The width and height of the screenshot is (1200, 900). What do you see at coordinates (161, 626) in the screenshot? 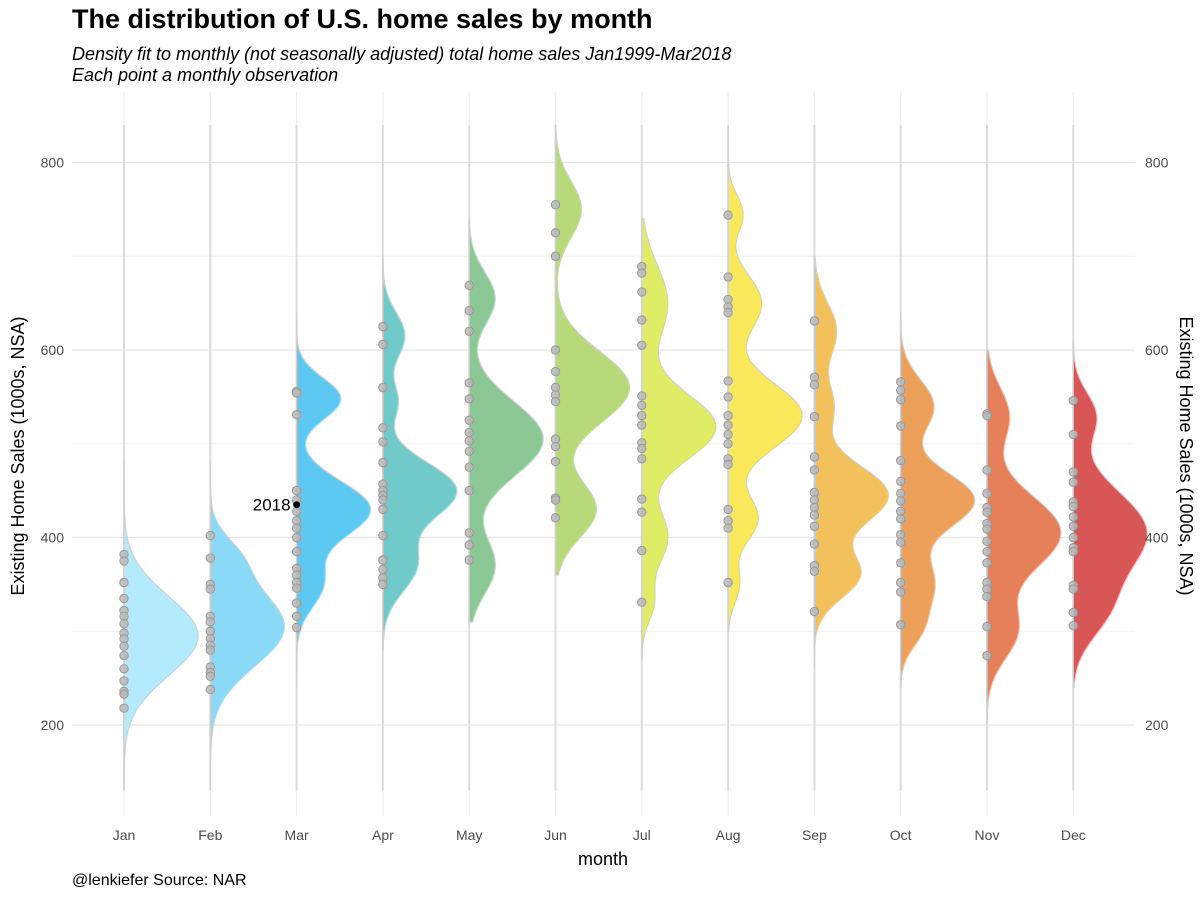
I see `violin-jan` at bounding box center [161, 626].